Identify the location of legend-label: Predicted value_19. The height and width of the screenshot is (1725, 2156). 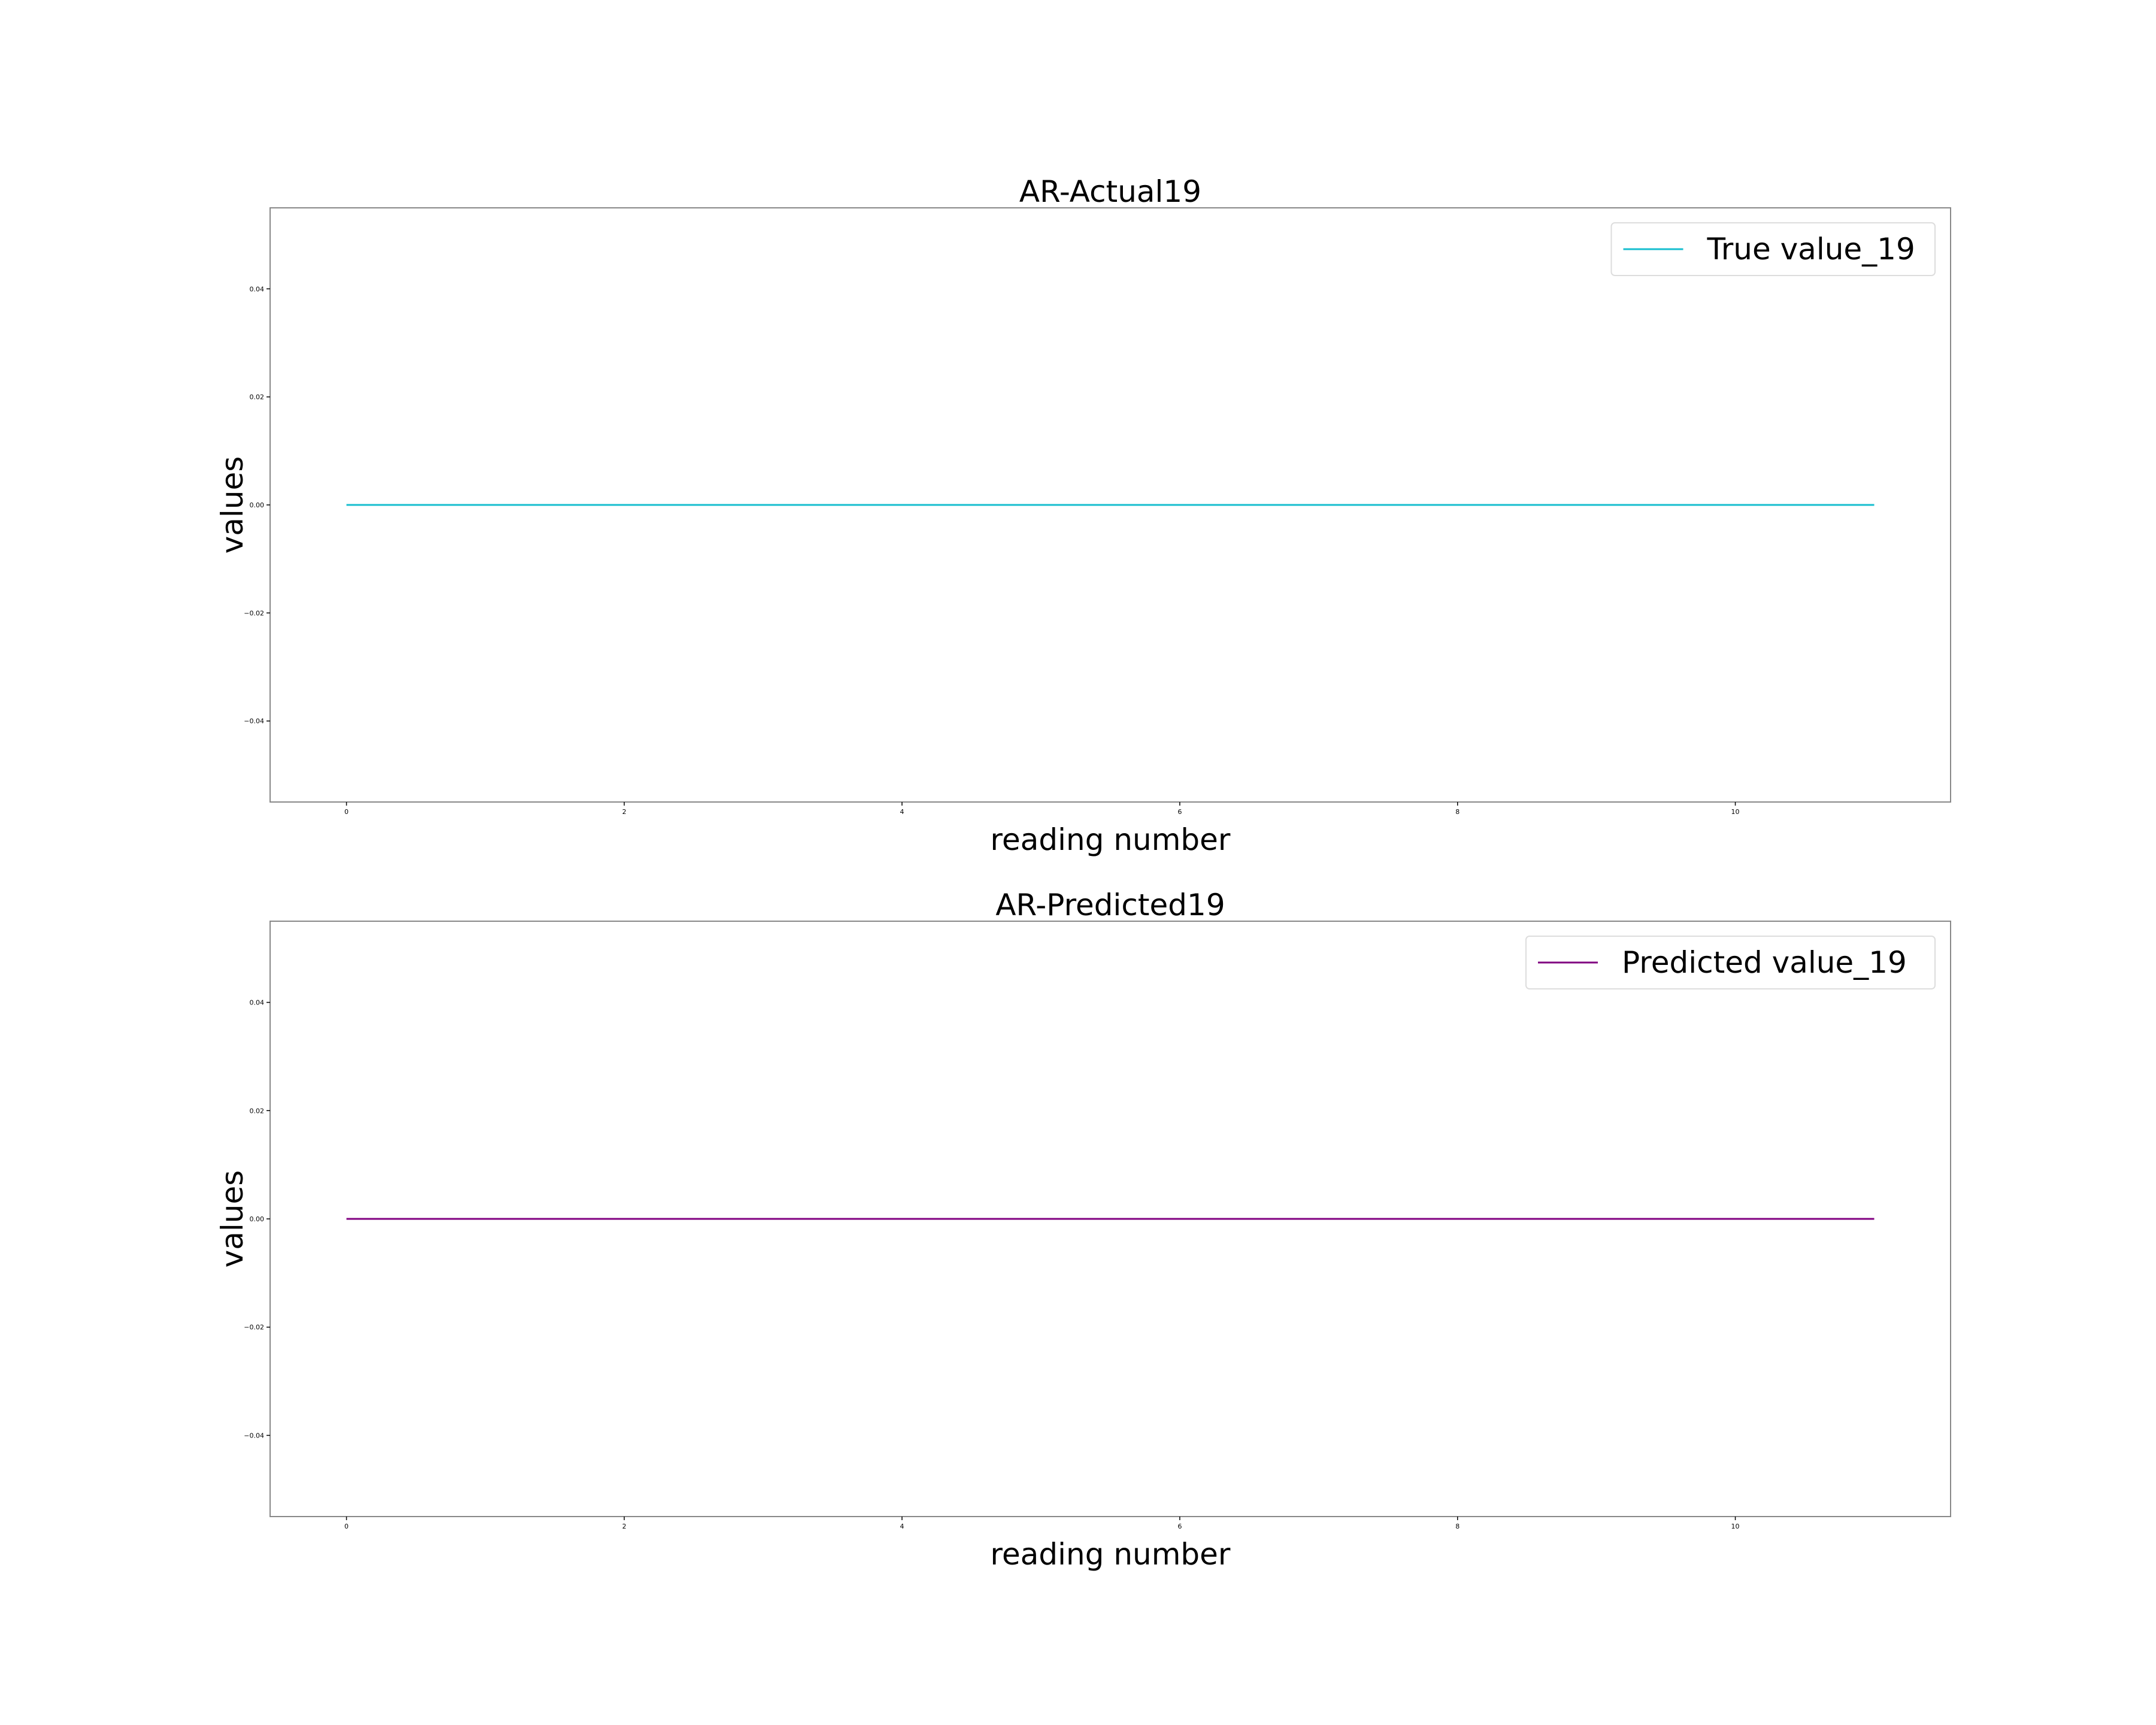
(1765, 962).